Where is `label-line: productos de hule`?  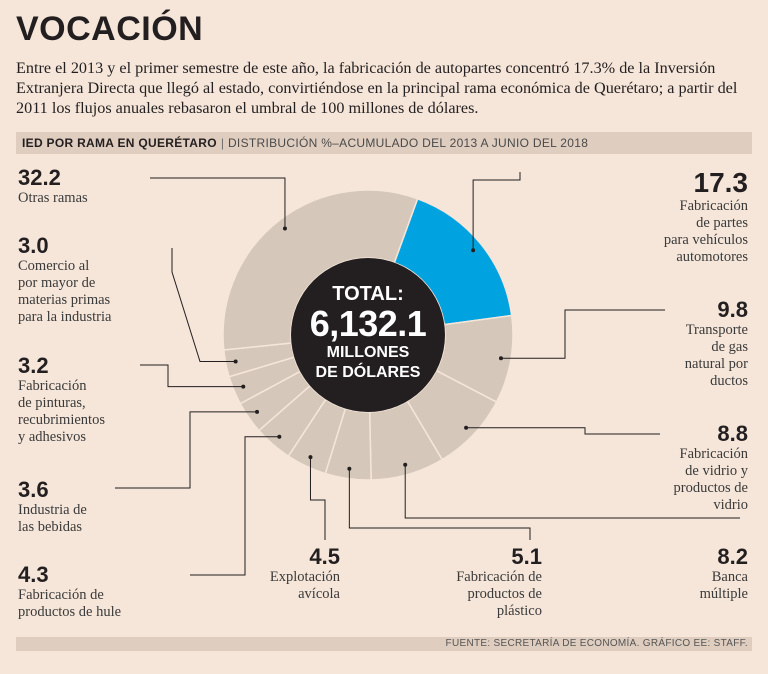 label-line: productos de hule is located at coordinates (70, 612).